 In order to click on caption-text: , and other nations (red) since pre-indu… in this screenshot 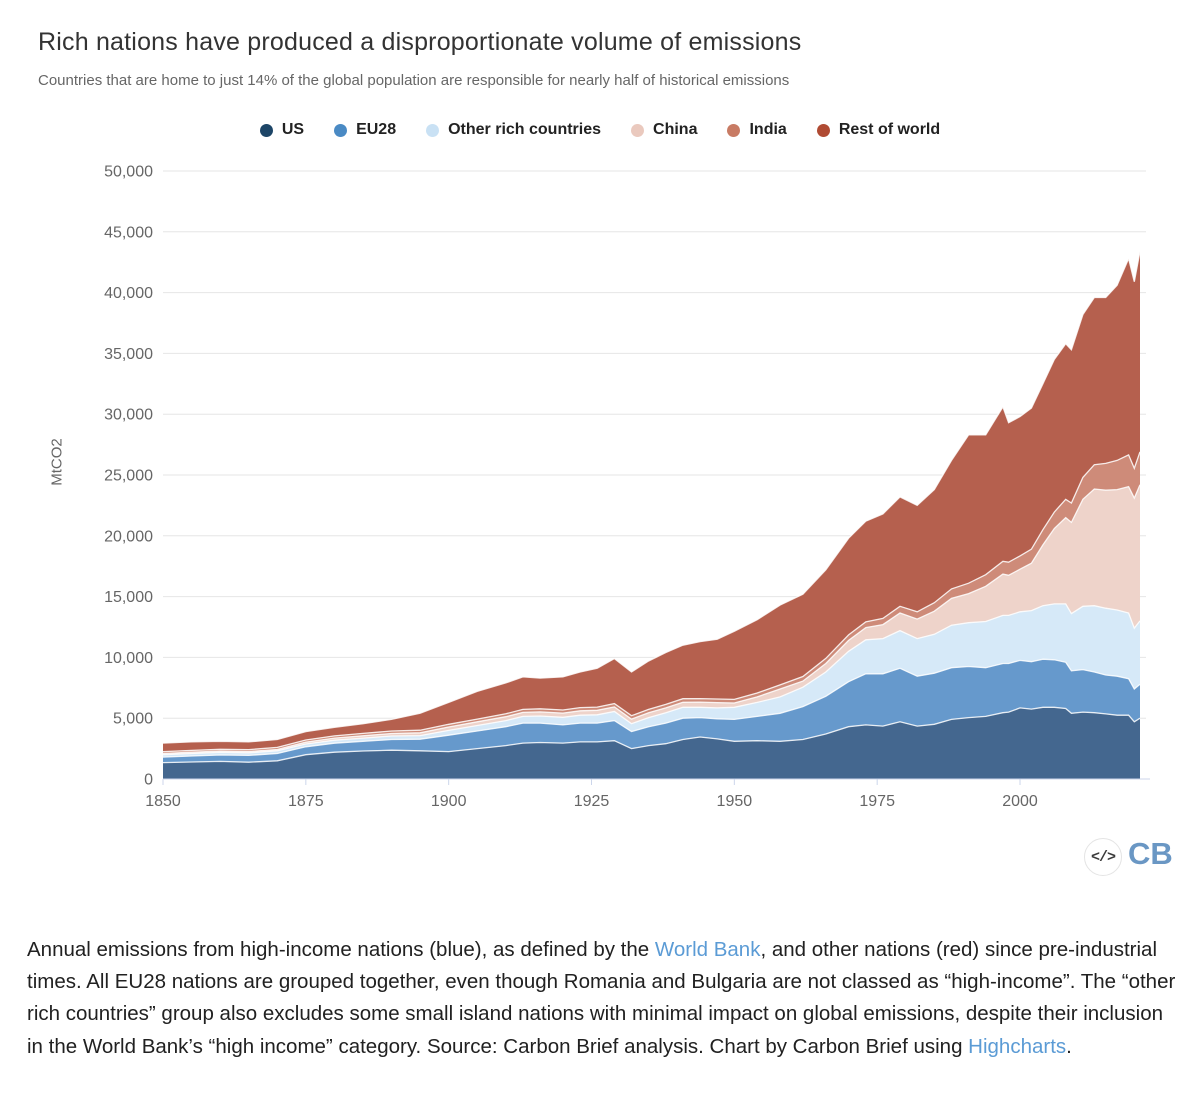, I will do `click(601, 998)`.